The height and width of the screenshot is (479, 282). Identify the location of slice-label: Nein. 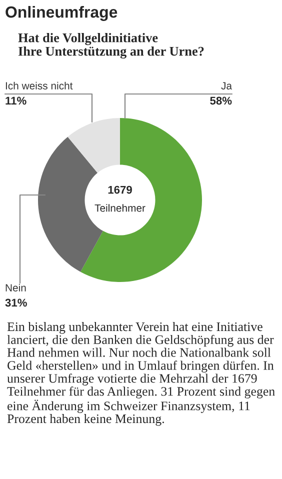
(16, 288).